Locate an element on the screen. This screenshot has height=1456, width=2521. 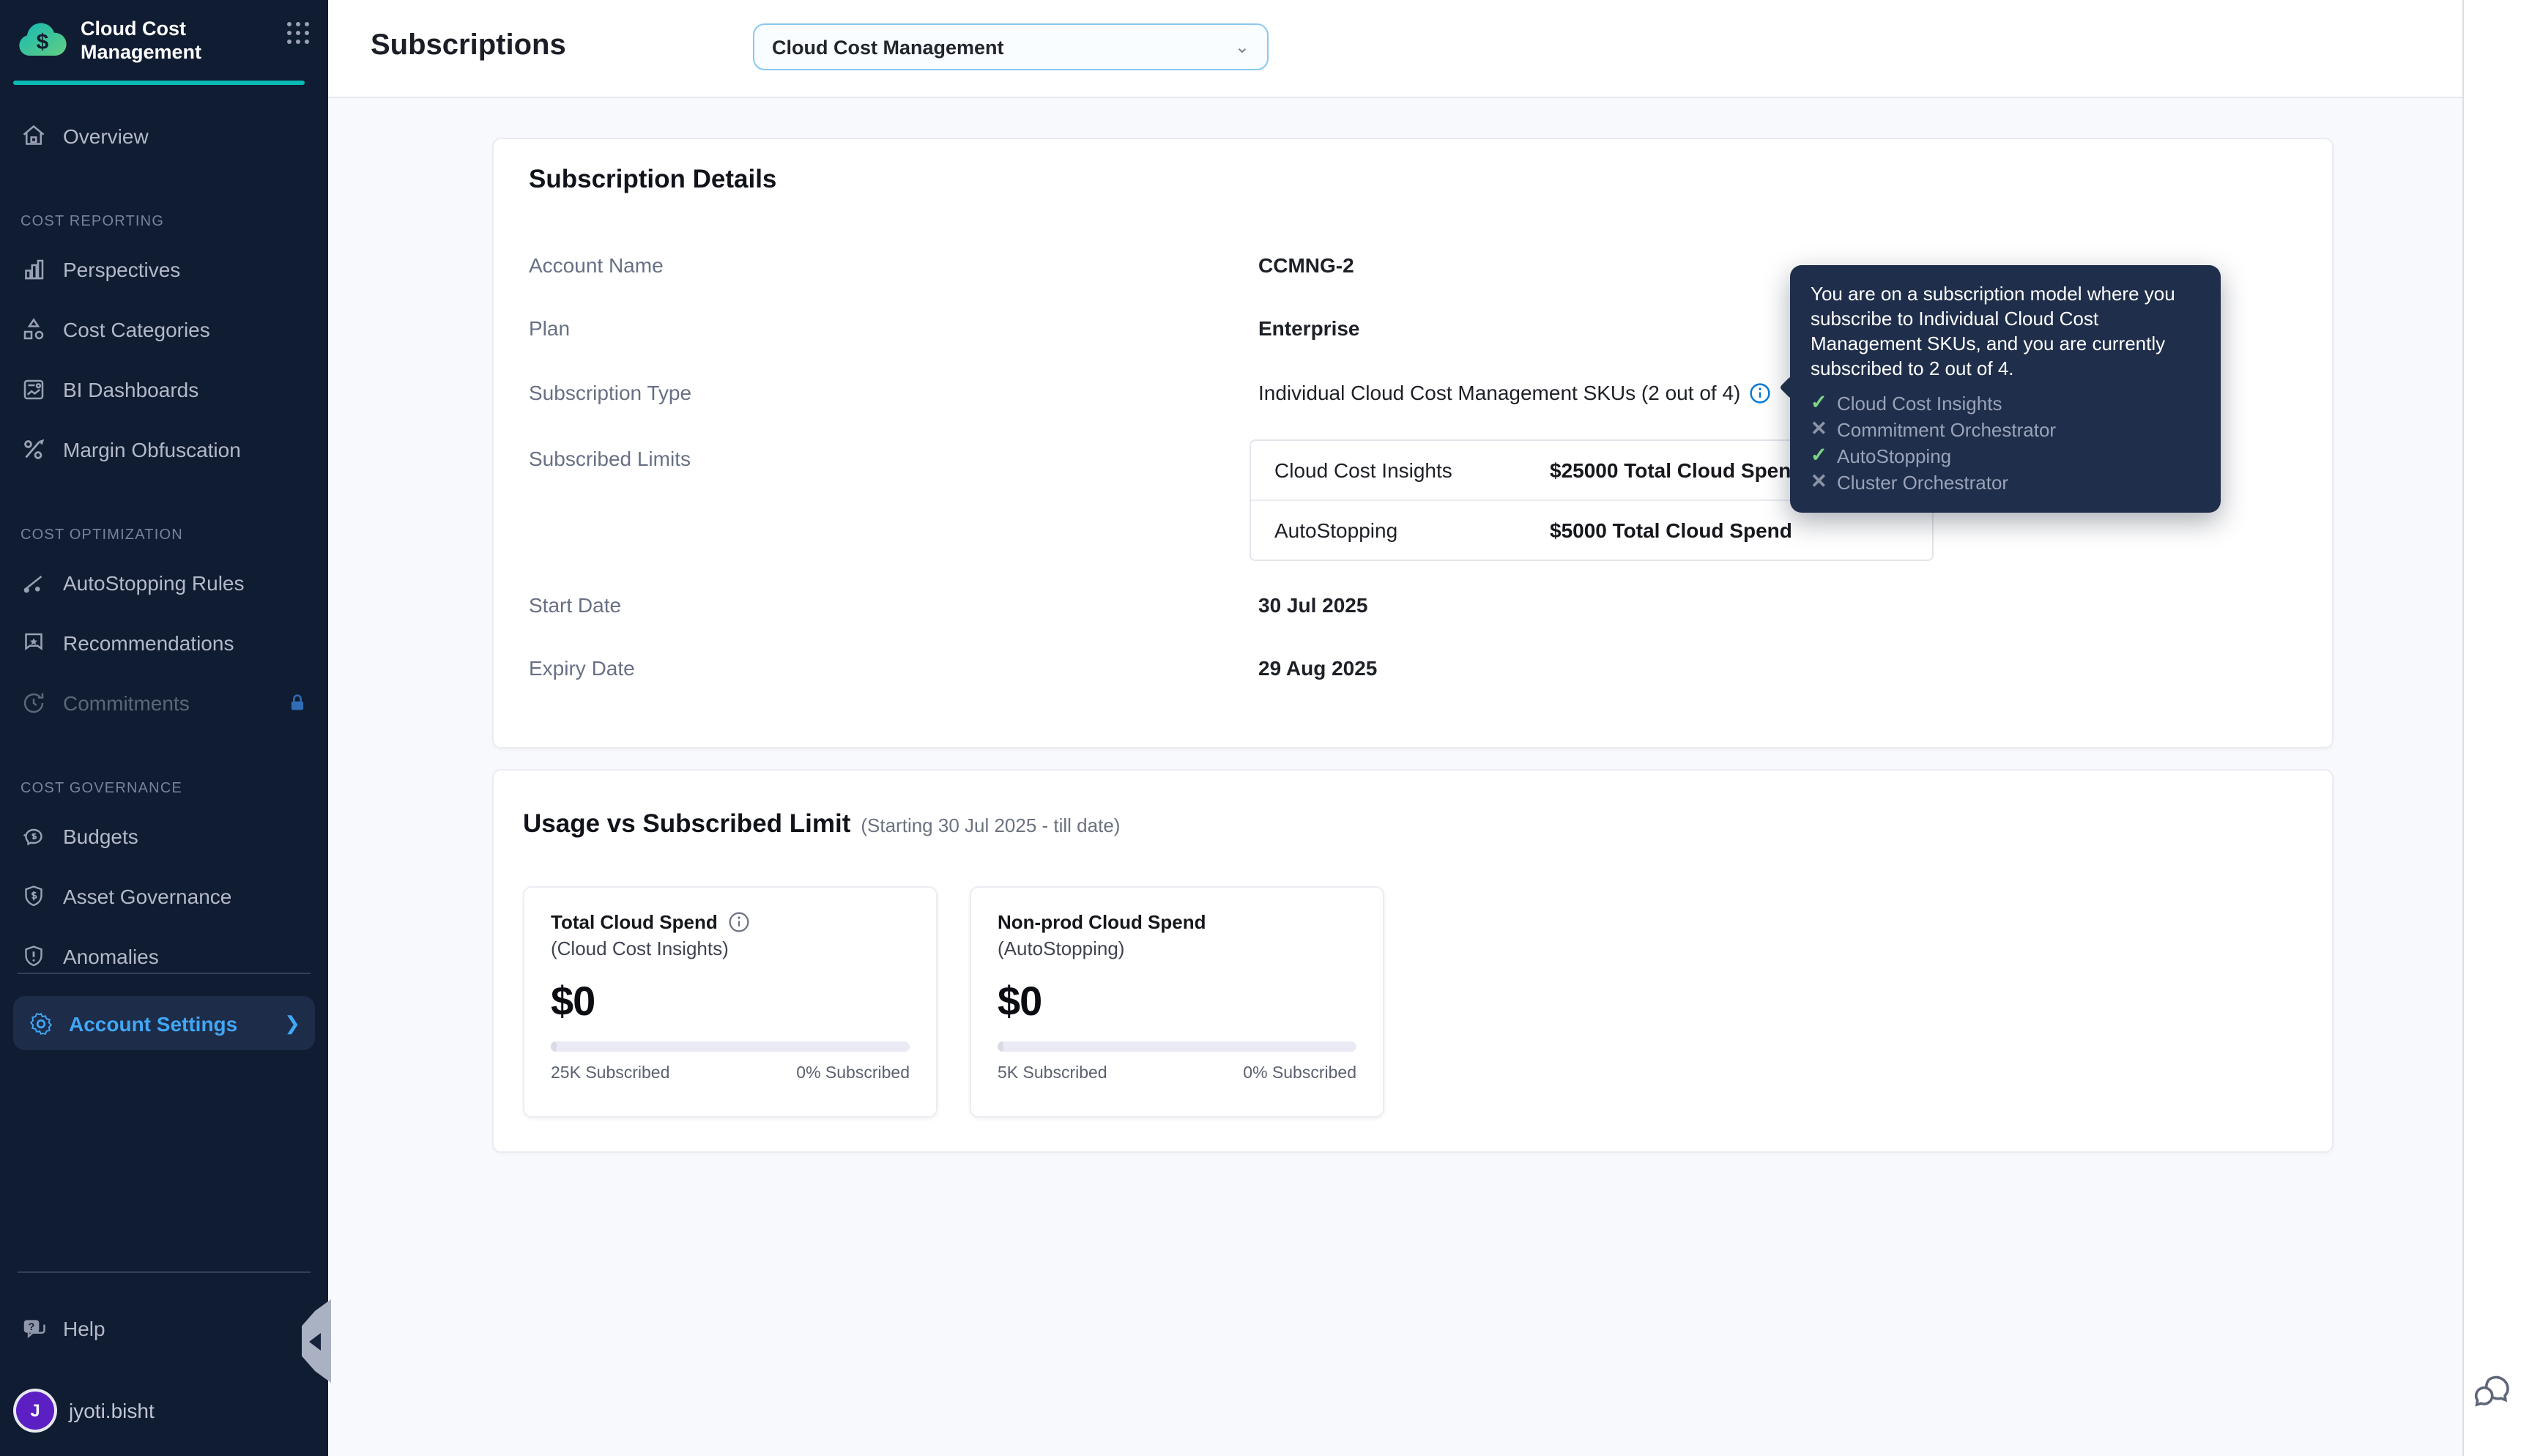
app-logo: $ Cloud Cost Management is located at coordinates (164, 33).